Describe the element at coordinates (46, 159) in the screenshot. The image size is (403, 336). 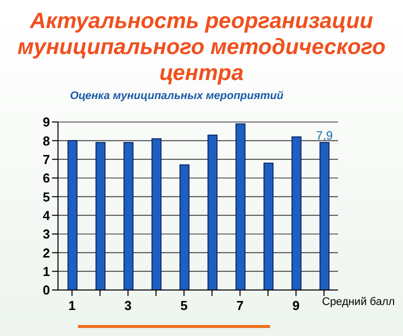
I see `y-tick-label: 7` at that location.